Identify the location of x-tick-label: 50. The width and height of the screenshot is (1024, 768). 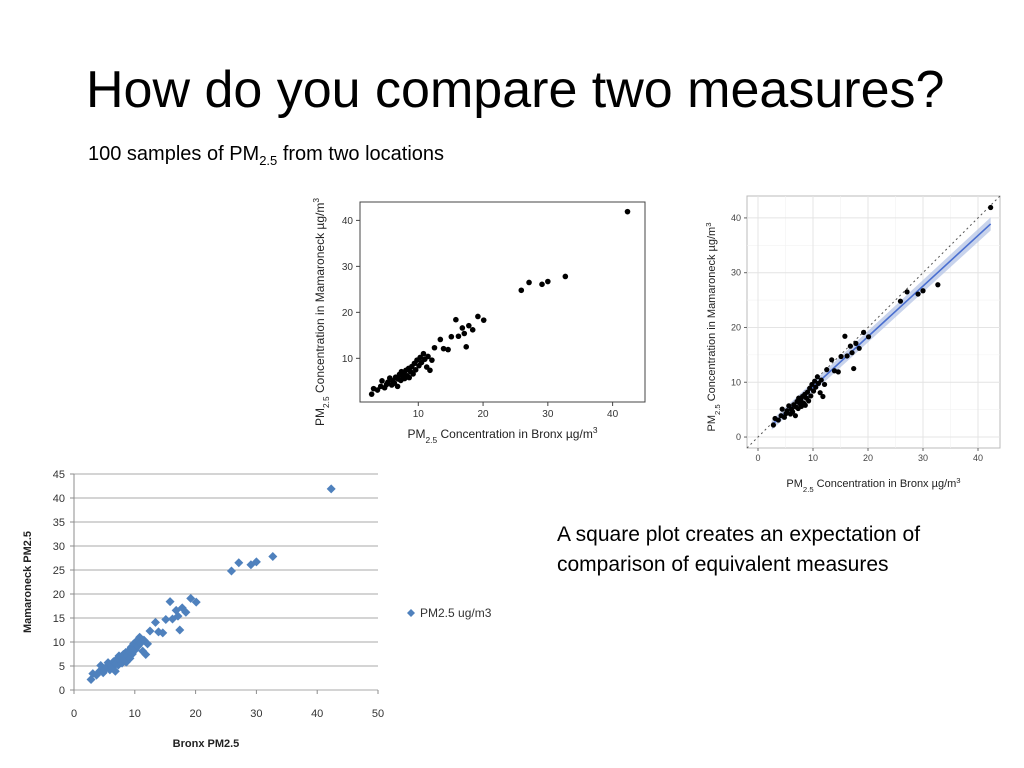
(378, 714).